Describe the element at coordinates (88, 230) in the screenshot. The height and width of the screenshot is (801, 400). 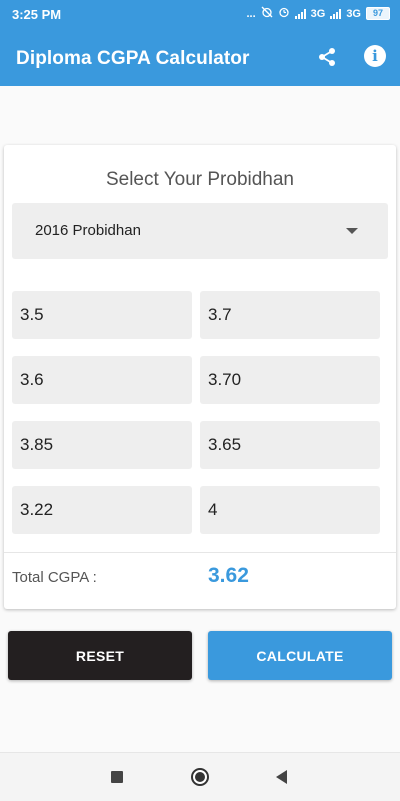
I see `probidhan-selected-value: 2016 Probidhan` at that location.